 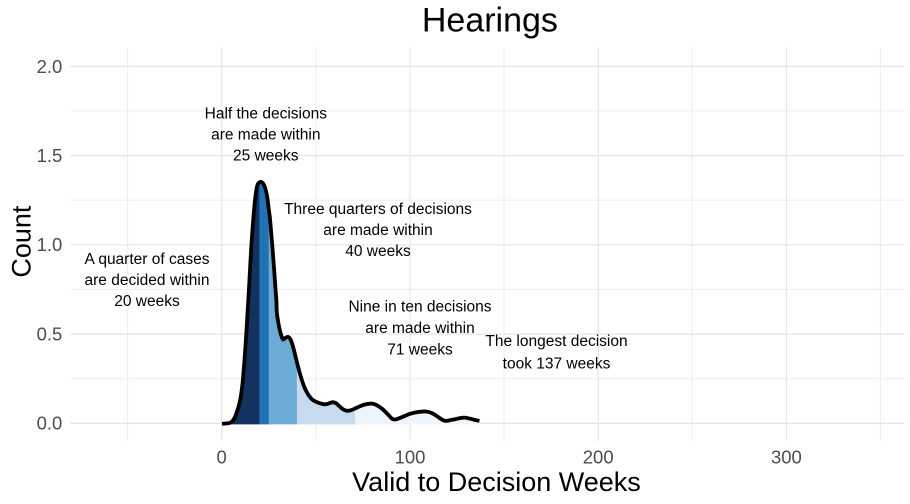 I want to click on svg-text: 1.0, so click(x=50, y=244).